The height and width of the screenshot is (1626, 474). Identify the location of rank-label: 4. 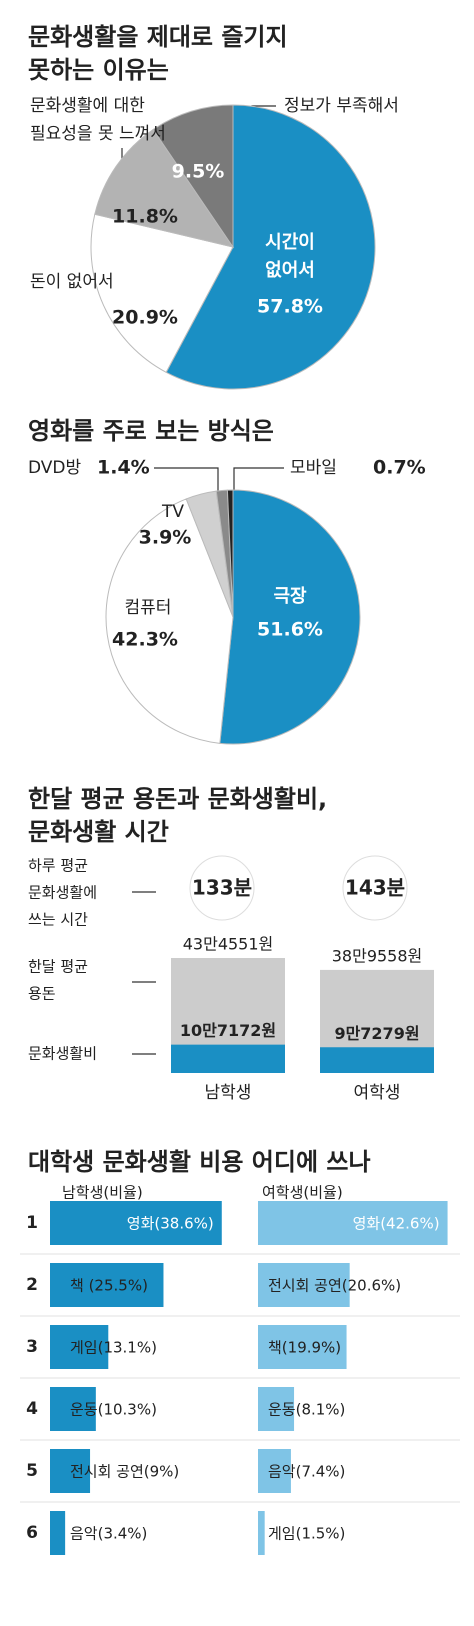
(32, 1409).